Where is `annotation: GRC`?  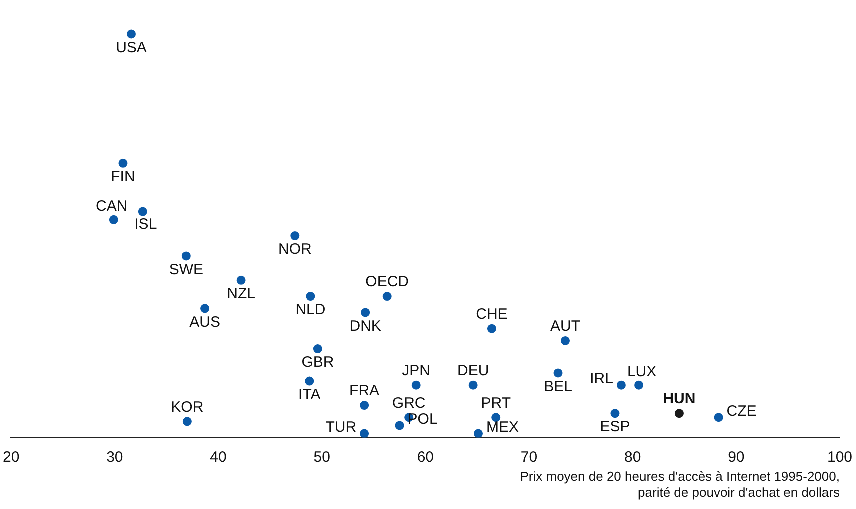 annotation: GRC is located at coordinates (409, 403).